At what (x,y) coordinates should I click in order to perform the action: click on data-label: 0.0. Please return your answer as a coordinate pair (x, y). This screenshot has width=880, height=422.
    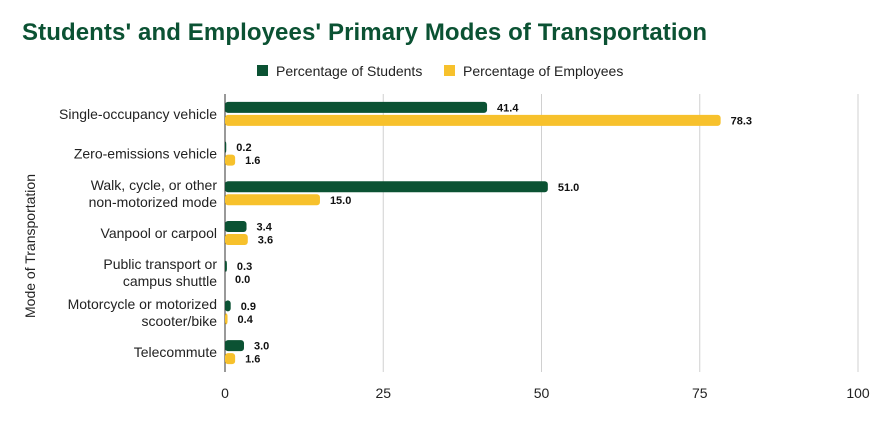
    Looking at the image, I should click on (242, 280).